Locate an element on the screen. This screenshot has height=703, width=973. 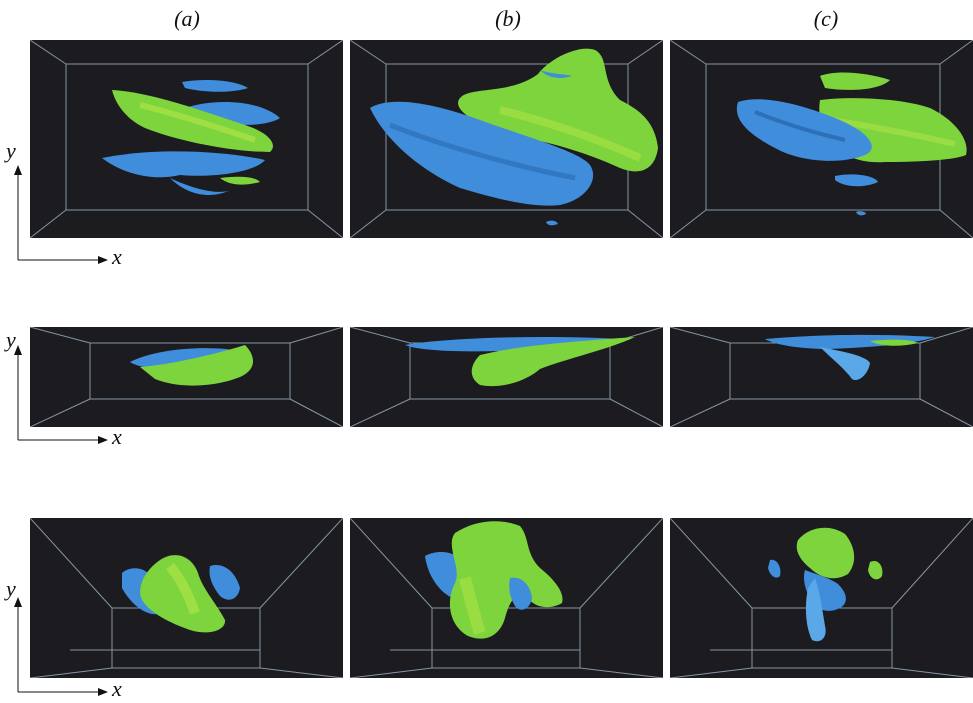
axis-label-y-row3: y is located at coordinates (11, 588).